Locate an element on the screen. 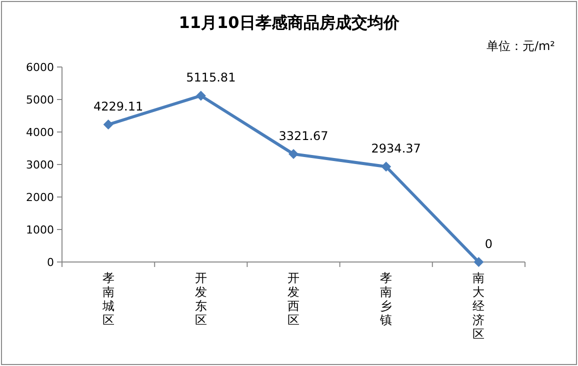 The image size is (578, 366). y-tick-label: 6000 is located at coordinates (40, 67).